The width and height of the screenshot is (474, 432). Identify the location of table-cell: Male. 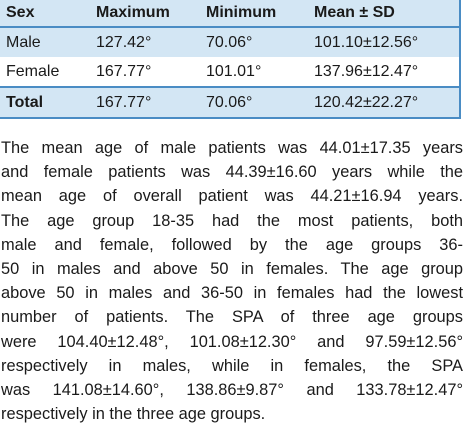
(45, 42).